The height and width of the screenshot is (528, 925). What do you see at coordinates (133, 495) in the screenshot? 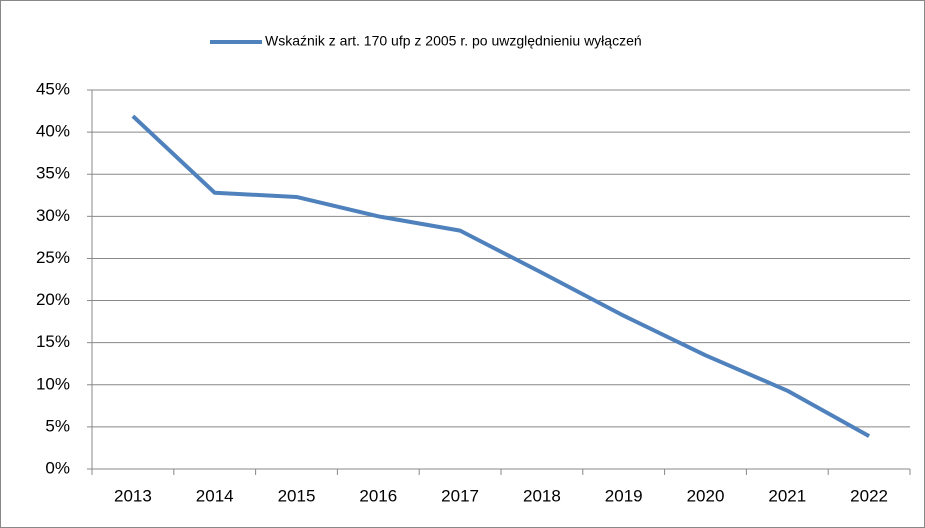
I see `x-tick-label: 2013` at bounding box center [133, 495].